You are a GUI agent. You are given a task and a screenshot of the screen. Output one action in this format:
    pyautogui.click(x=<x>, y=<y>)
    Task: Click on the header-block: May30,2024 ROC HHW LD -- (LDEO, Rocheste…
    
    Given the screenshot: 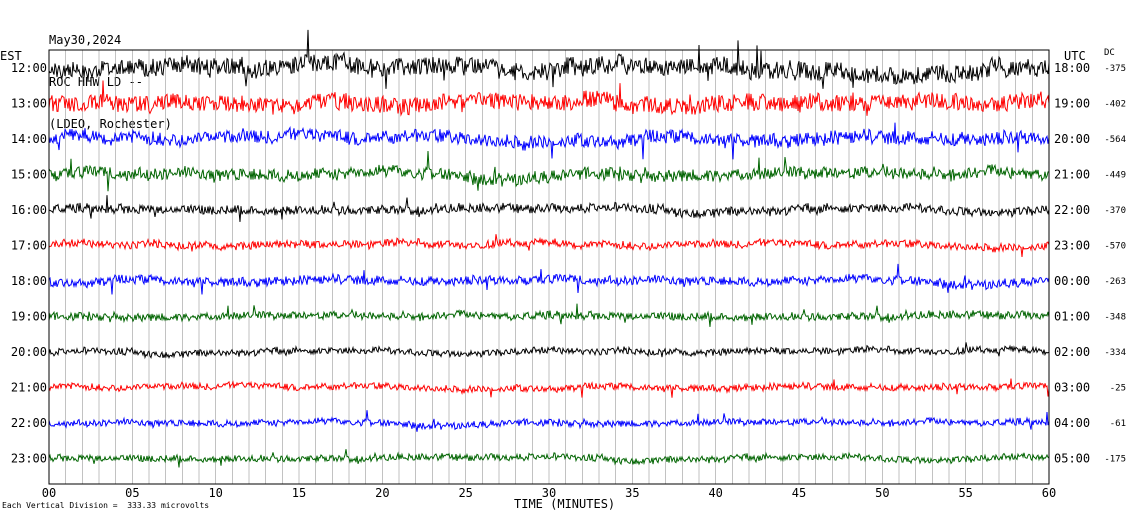 What is the action you would take?
    pyautogui.click(x=110, y=75)
    